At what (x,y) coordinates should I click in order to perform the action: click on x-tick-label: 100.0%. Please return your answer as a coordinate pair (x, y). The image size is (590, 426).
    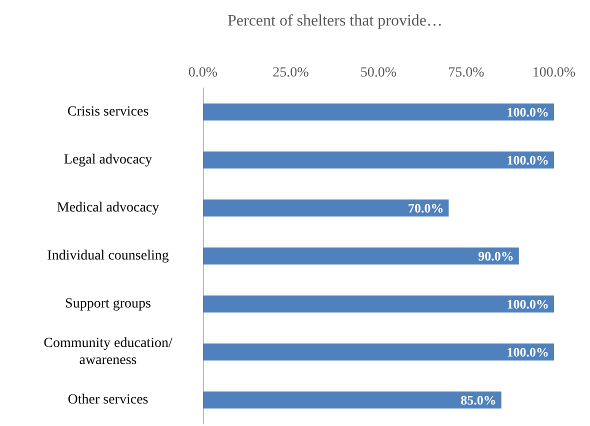
    Looking at the image, I should click on (554, 73).